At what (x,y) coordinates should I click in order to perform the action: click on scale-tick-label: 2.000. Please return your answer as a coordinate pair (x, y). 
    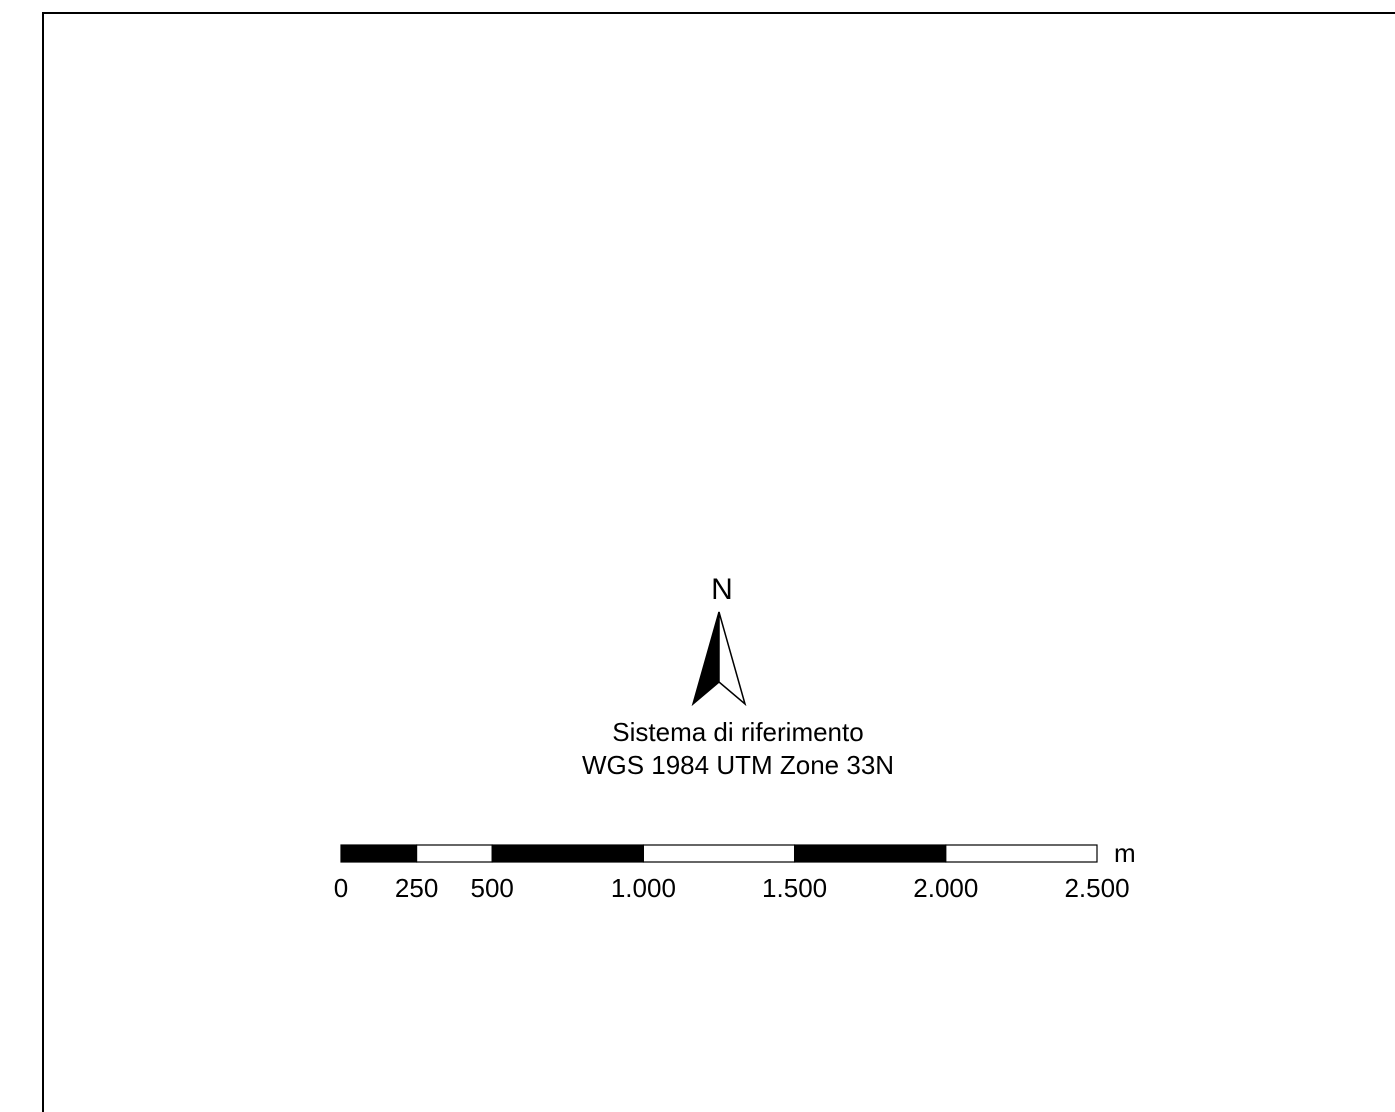
    Looking at the image, I should click on (946, 888).